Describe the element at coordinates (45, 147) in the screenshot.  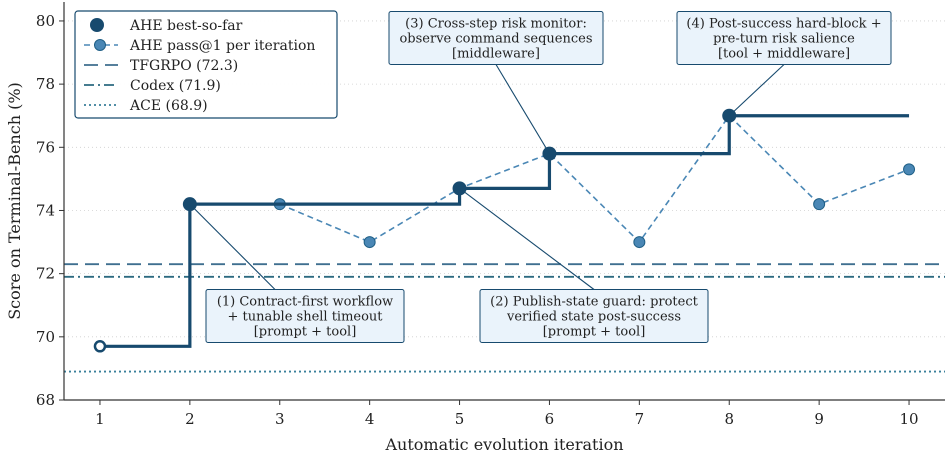
I see `y-tick-label-76: 76` at that location.